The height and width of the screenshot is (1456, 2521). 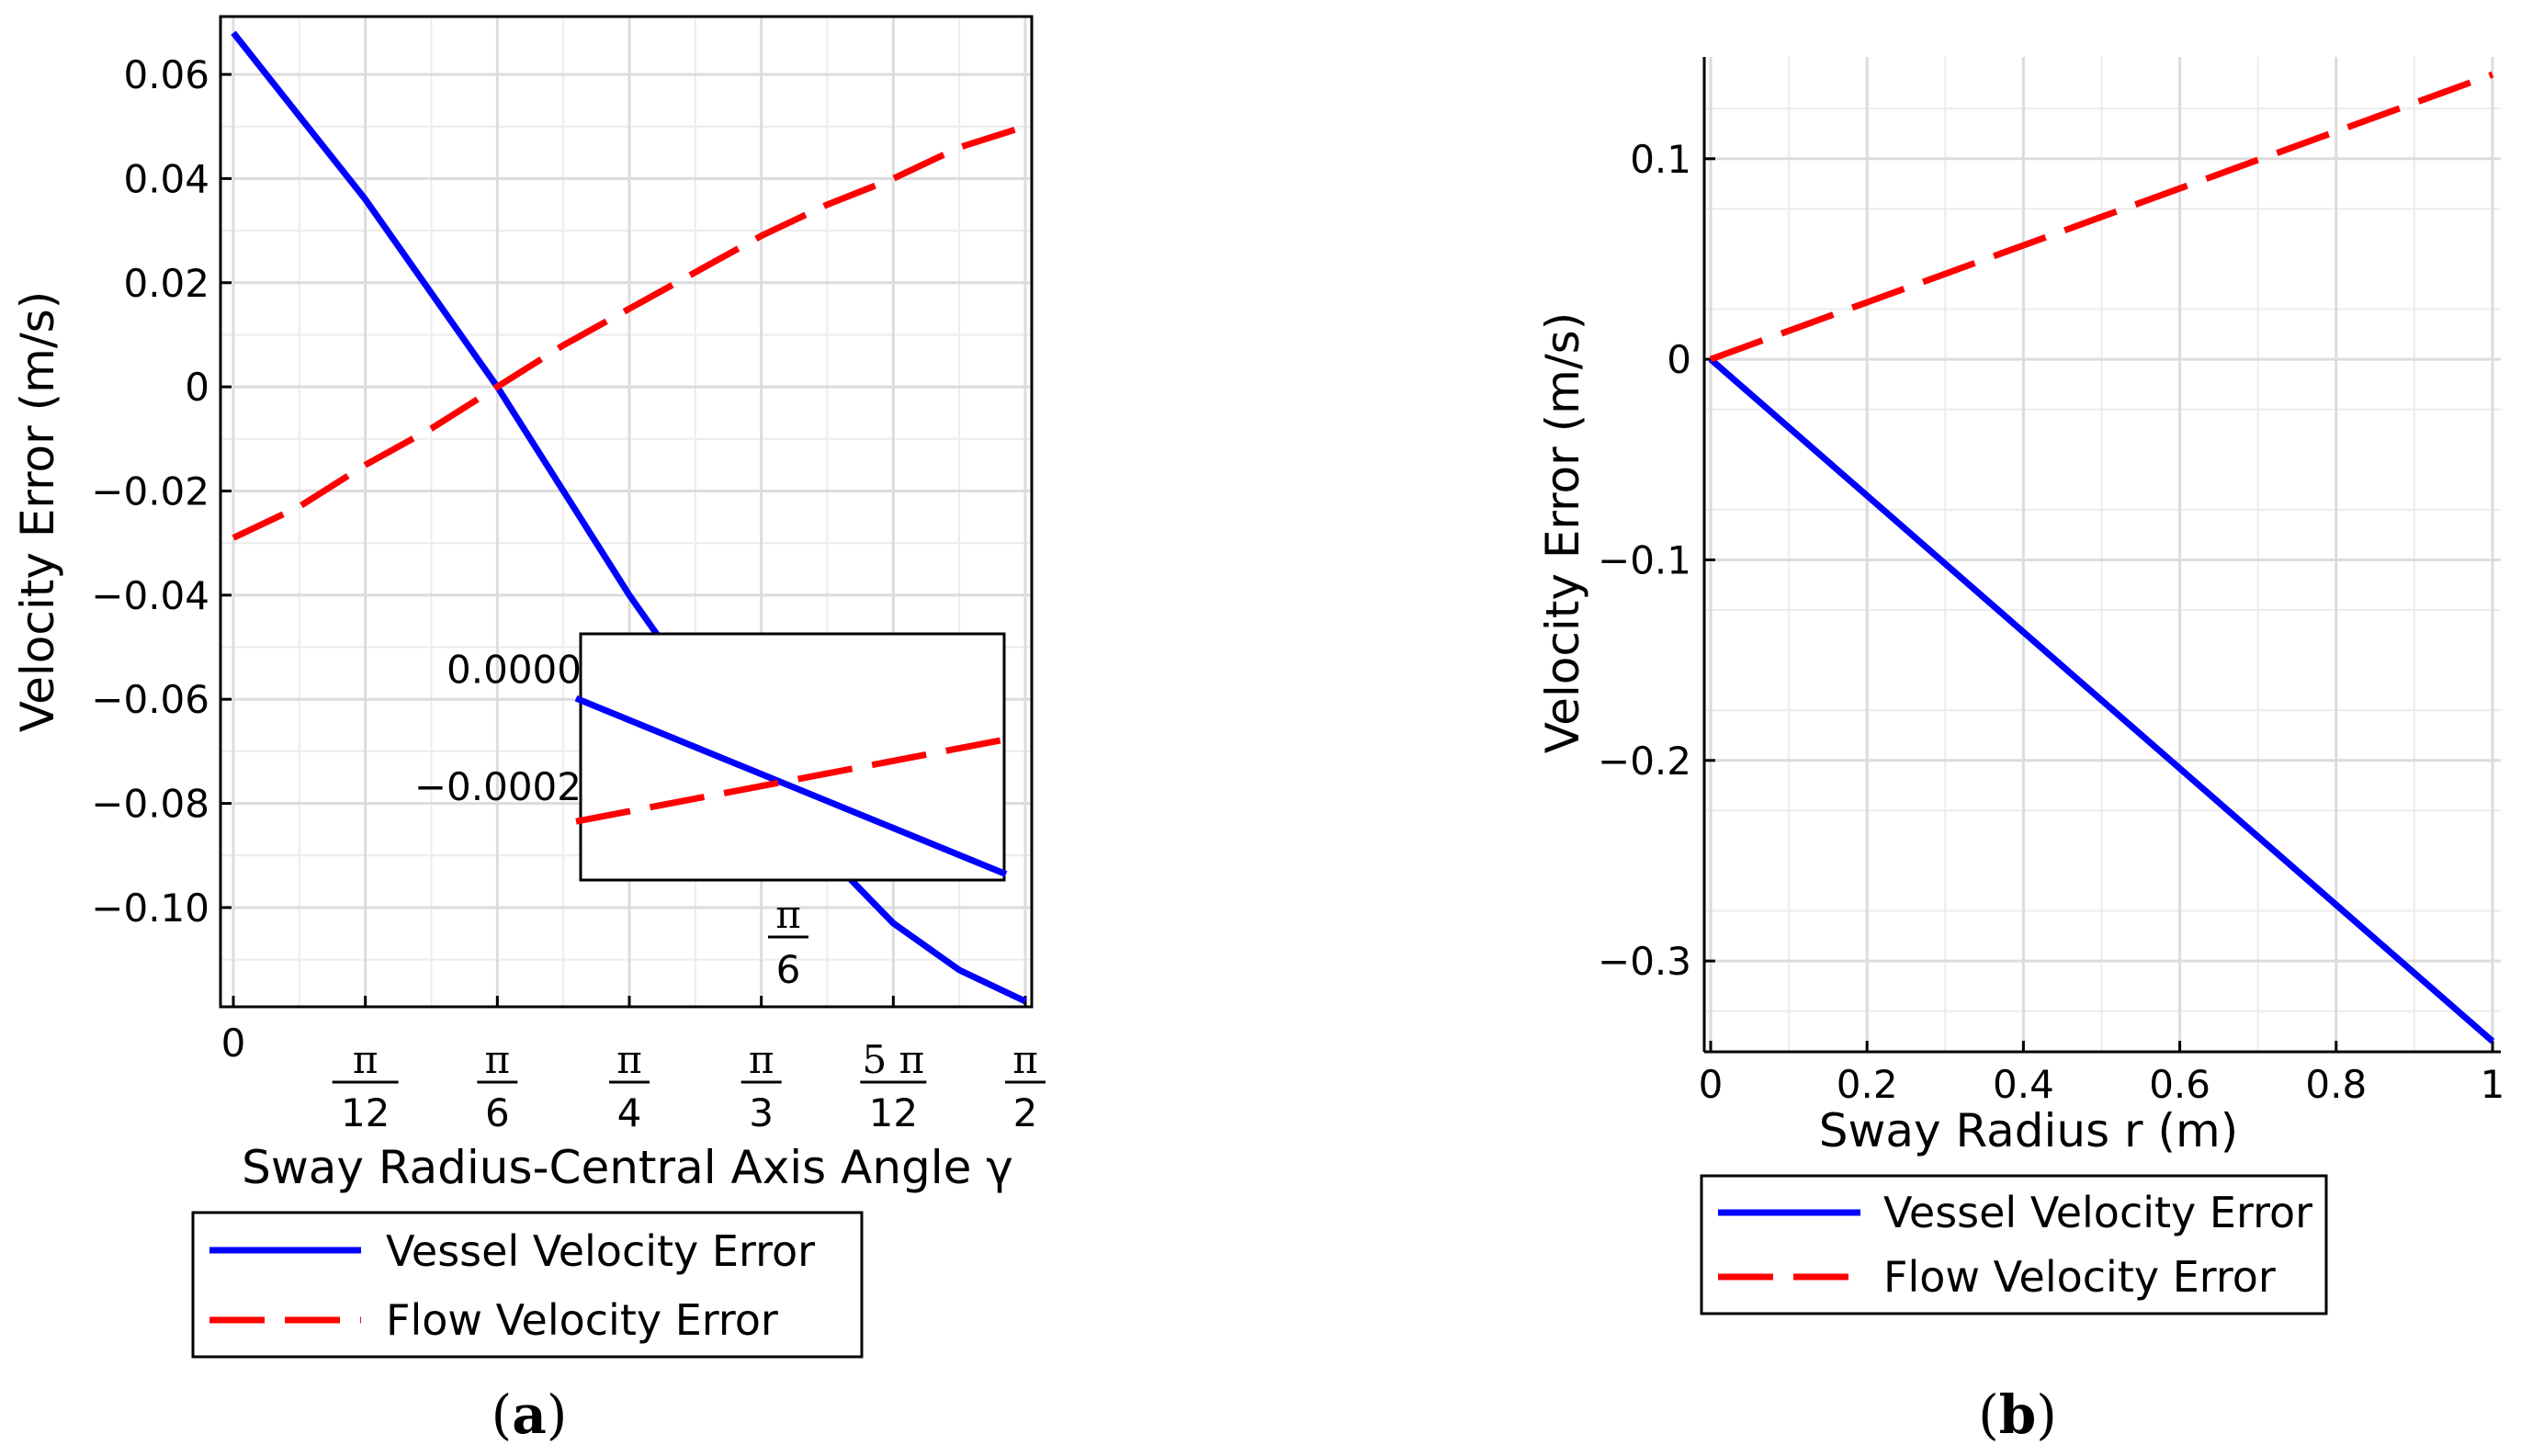 What do you see at coordinates (2101, 217) in the screenshot?
I see `panel-b-flow-velocity-line` at bounding box center [2101, 217].